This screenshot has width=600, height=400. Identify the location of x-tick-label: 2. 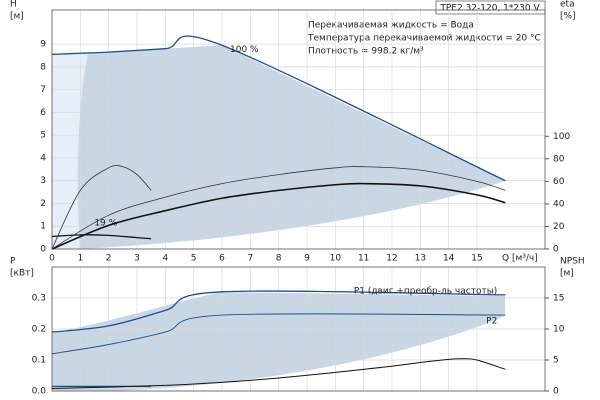
(109, 259).